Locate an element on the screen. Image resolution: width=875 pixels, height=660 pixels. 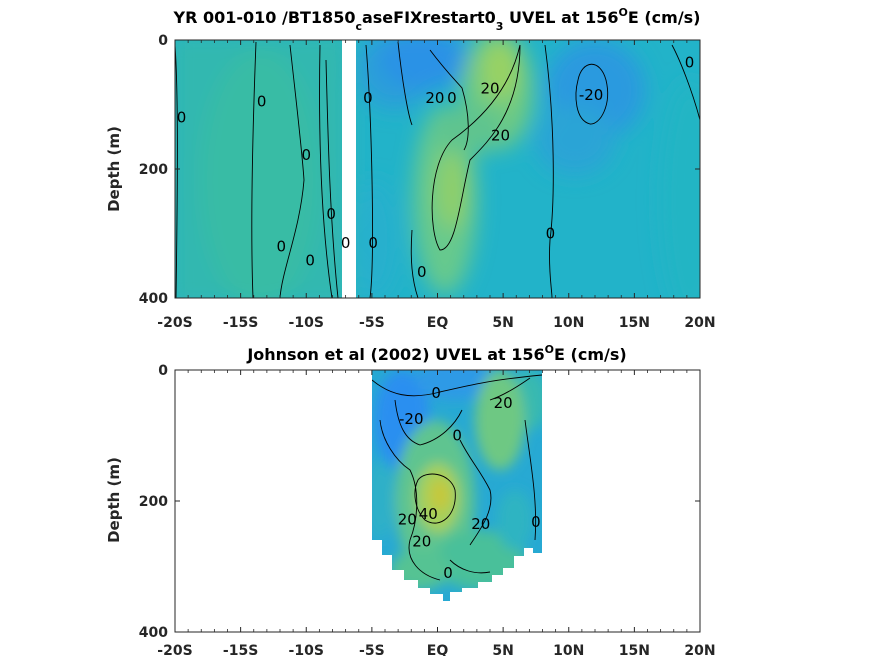
contour-lines is located at coordinates (457, 477).